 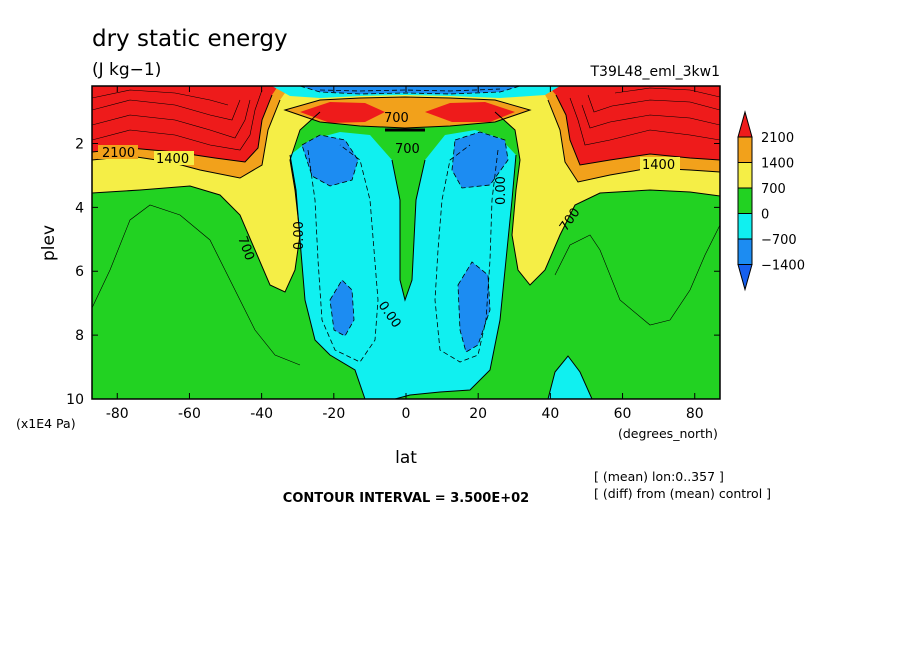 What do you see at coordinates (79, 208) in the screenshot?
I see `y-tick-label: 4` at bounding box center [79, 208].